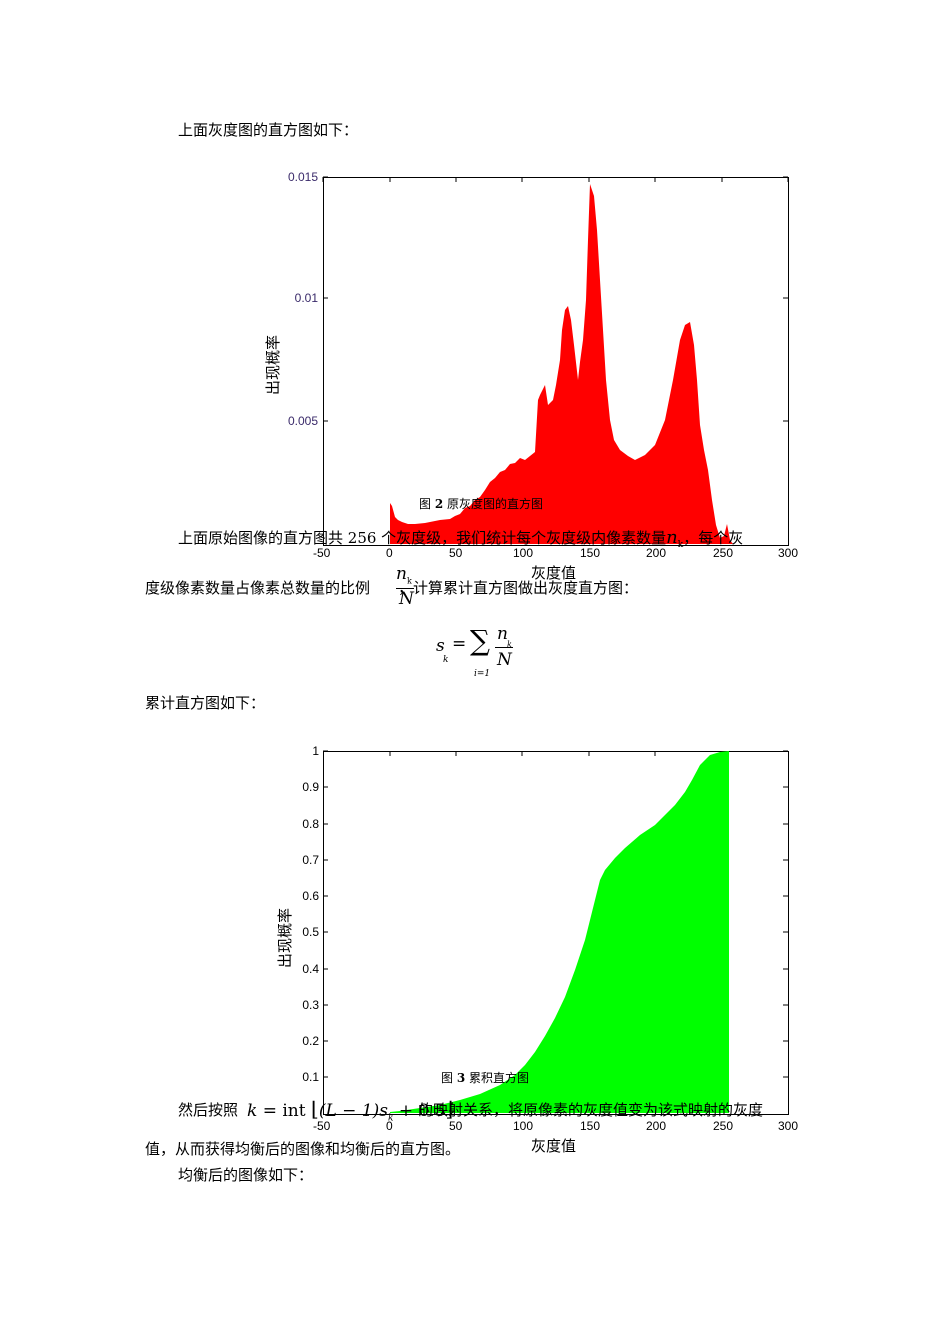  What do you see at coordinates (302, 421) in the screenshot?
I see `y-tick-label: 0.005` at bounding box center [302, 421].